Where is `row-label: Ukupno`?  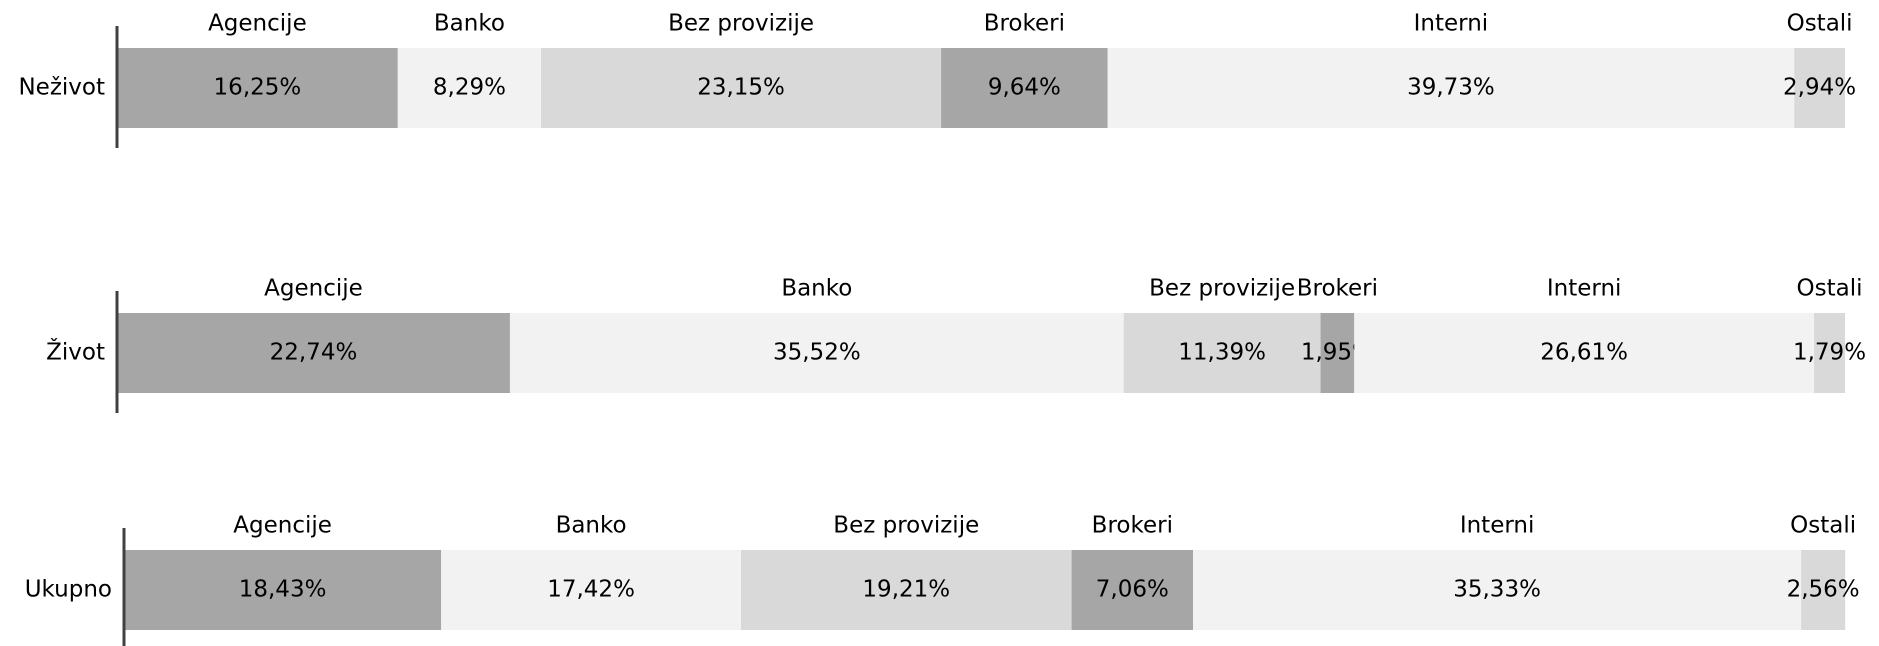 row-label: Ukupno is located at coordinates (68, 590).